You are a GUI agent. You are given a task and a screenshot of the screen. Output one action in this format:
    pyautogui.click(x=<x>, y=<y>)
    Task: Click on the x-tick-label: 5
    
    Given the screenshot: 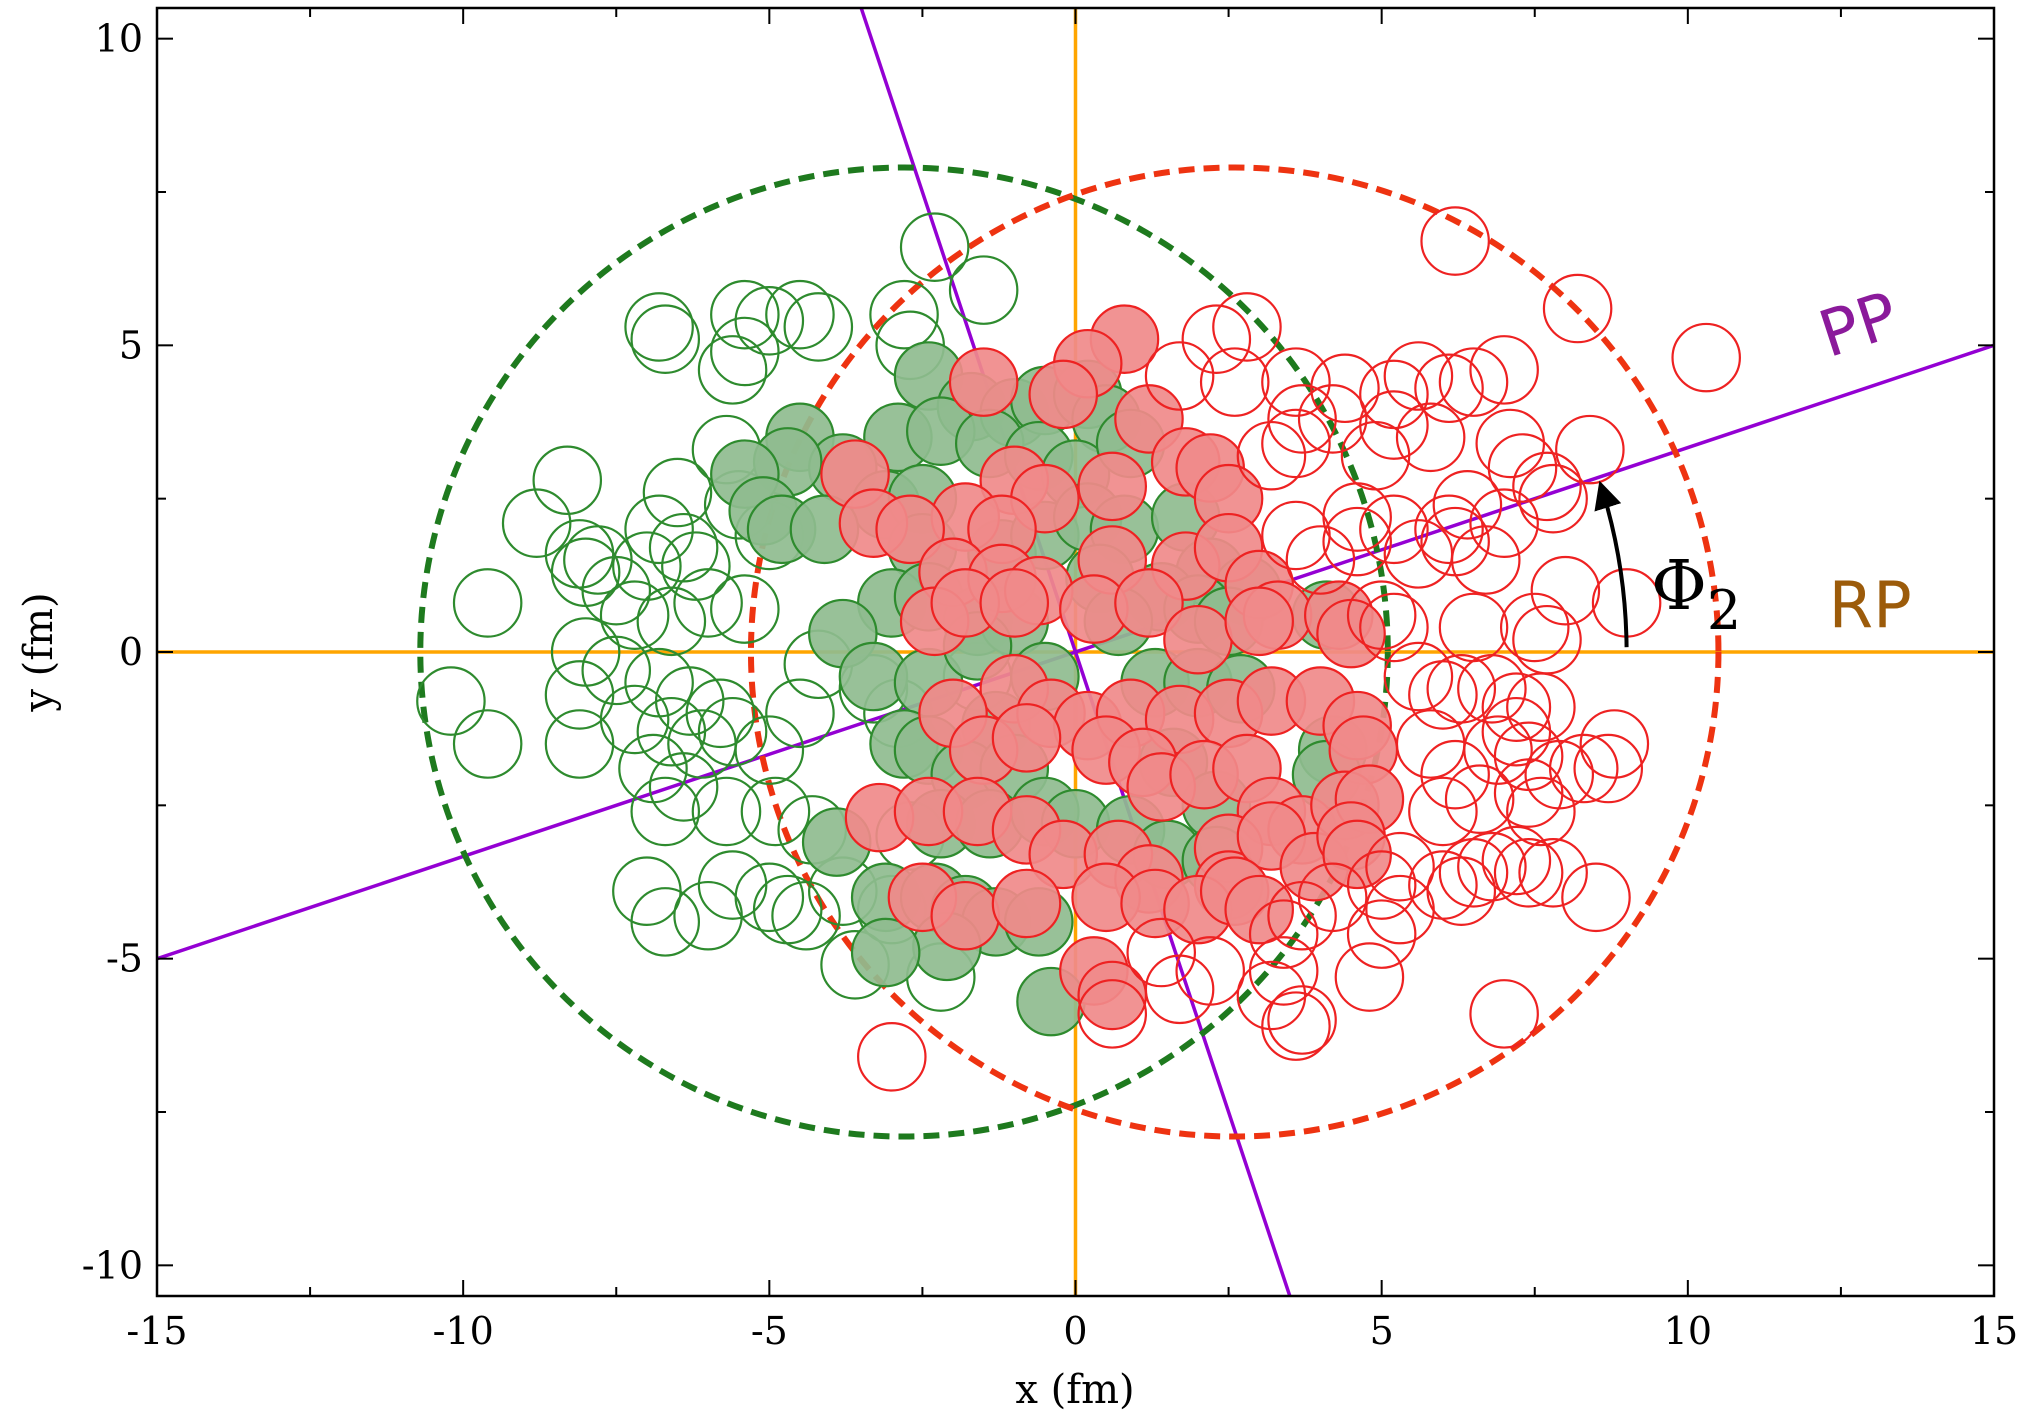 What is the action you would take?
    pyautogui.click(x=1382, y=1331)
    